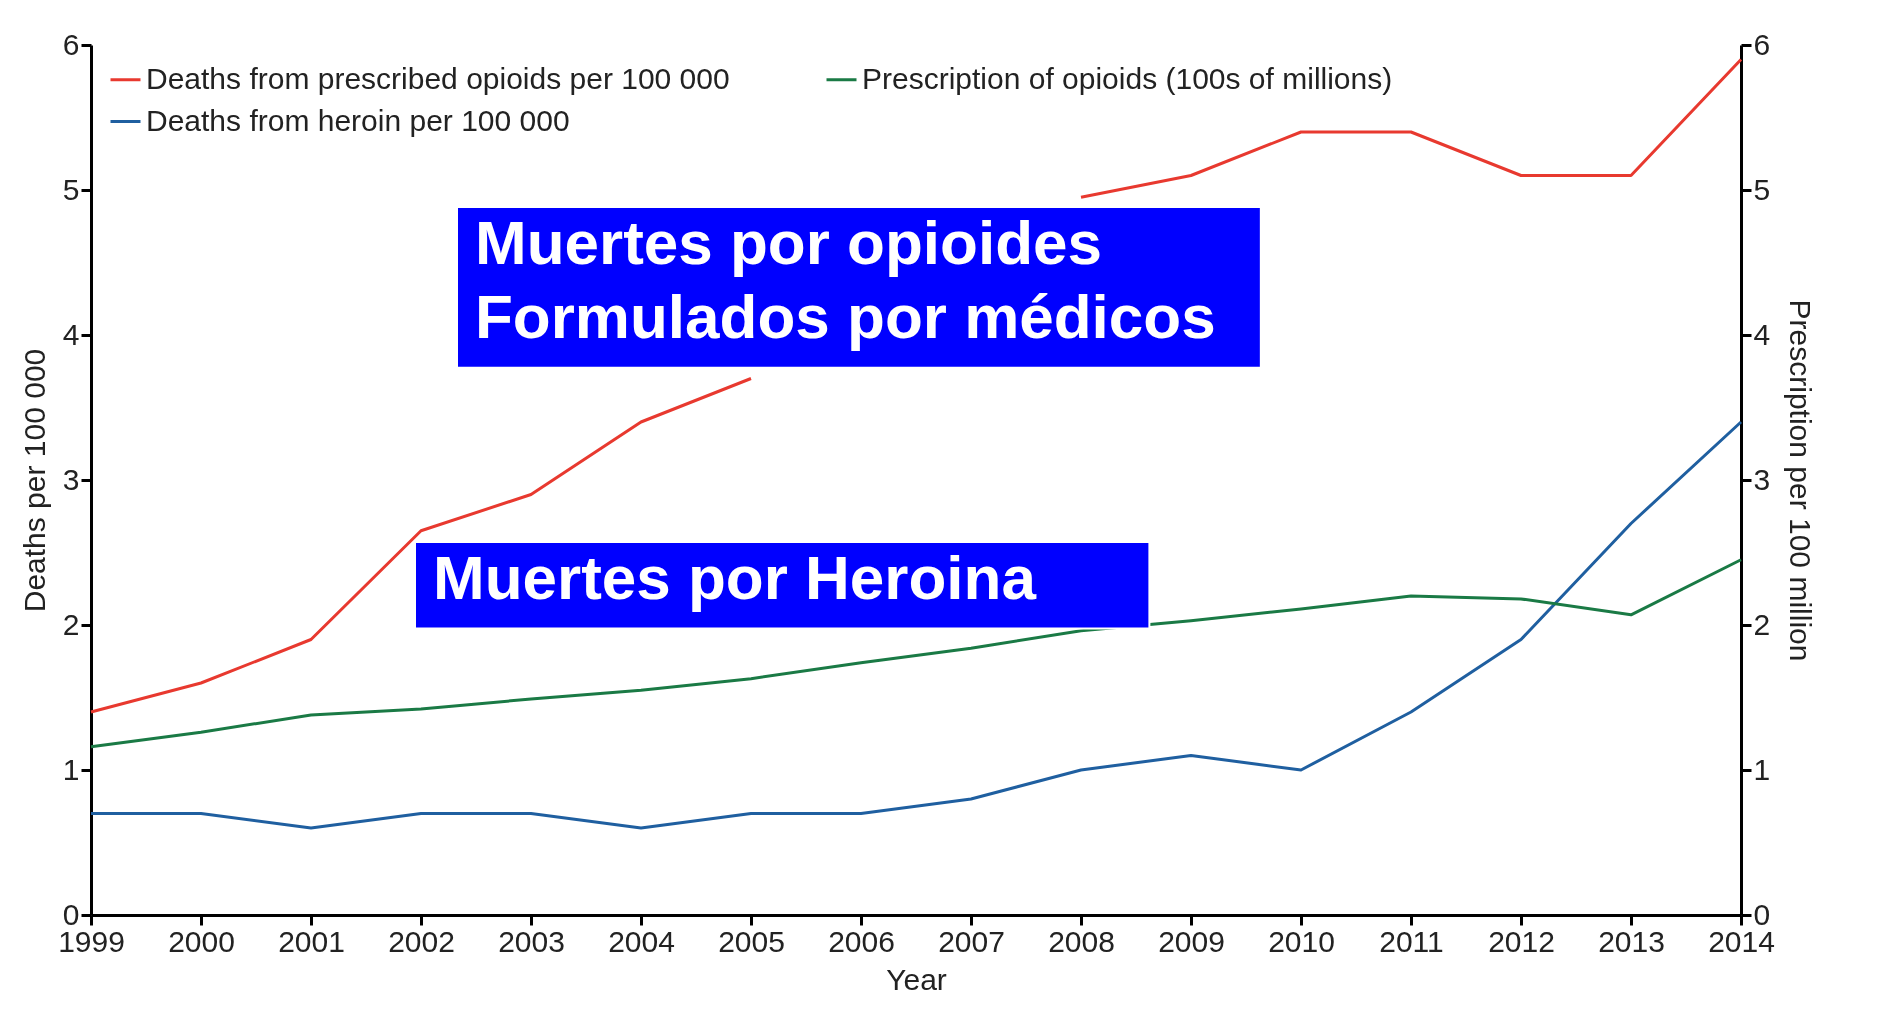 This screenshot has width=1901, height=1030. I want to click on legend-label: Deaths from heroin per 100 000, so click(358, 120).